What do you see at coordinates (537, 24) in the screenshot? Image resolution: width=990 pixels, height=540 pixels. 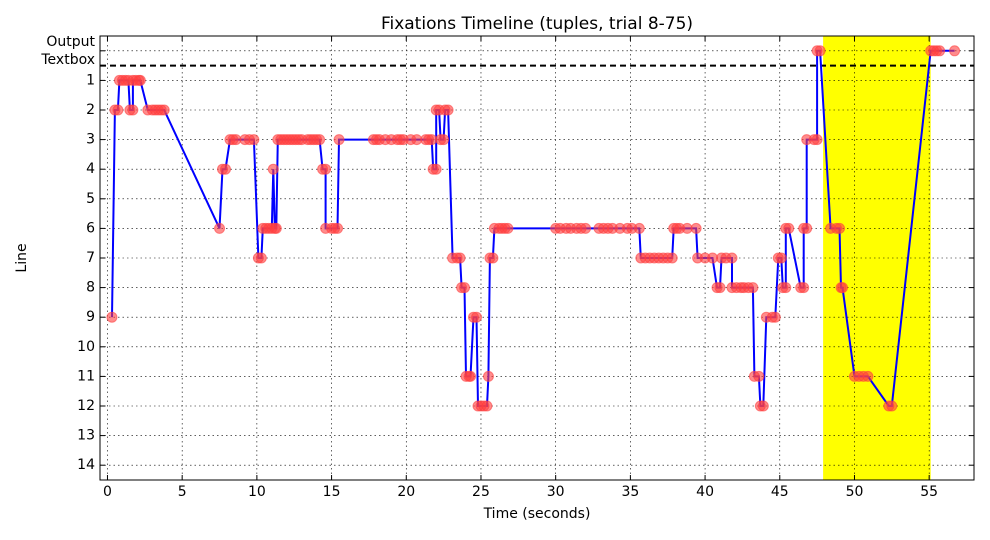 I see `chart-title: Fixations Timeline (tuples, trial 8-75)` at bounding box center [537, 24].